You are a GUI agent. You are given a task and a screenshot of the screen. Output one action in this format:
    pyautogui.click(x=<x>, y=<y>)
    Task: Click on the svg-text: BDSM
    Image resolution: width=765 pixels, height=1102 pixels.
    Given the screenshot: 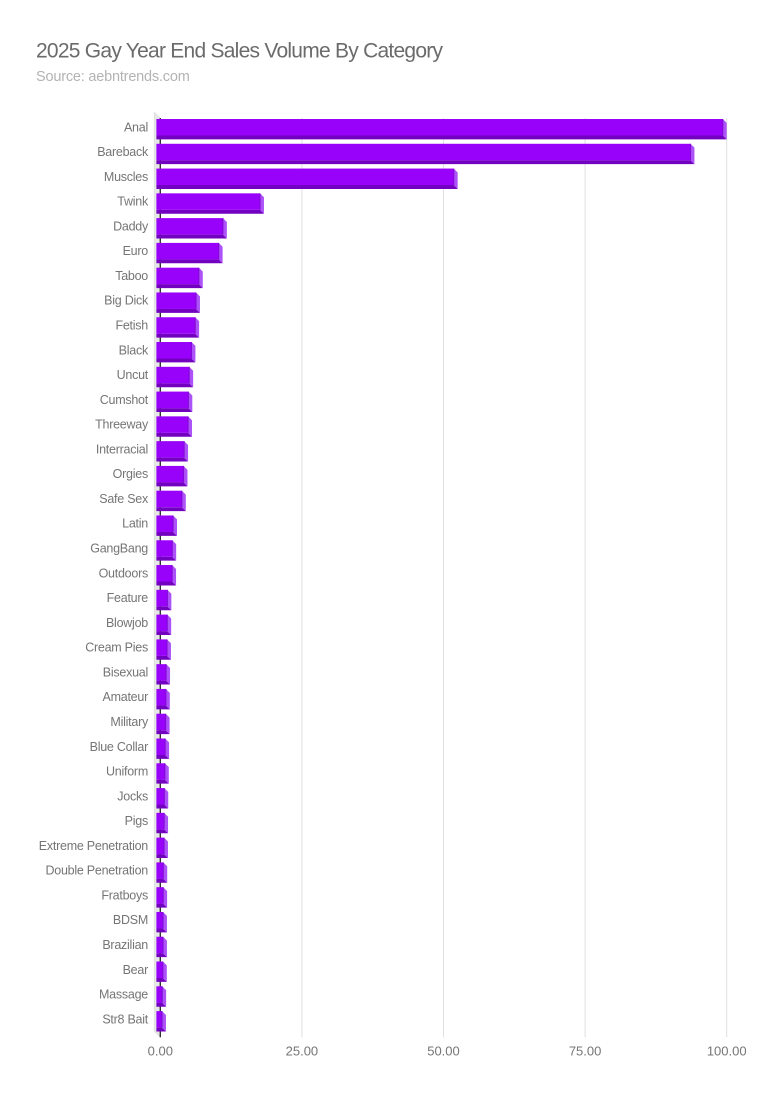 What is the action you would take?
    pyautogui.click(x=130, y=920)
    